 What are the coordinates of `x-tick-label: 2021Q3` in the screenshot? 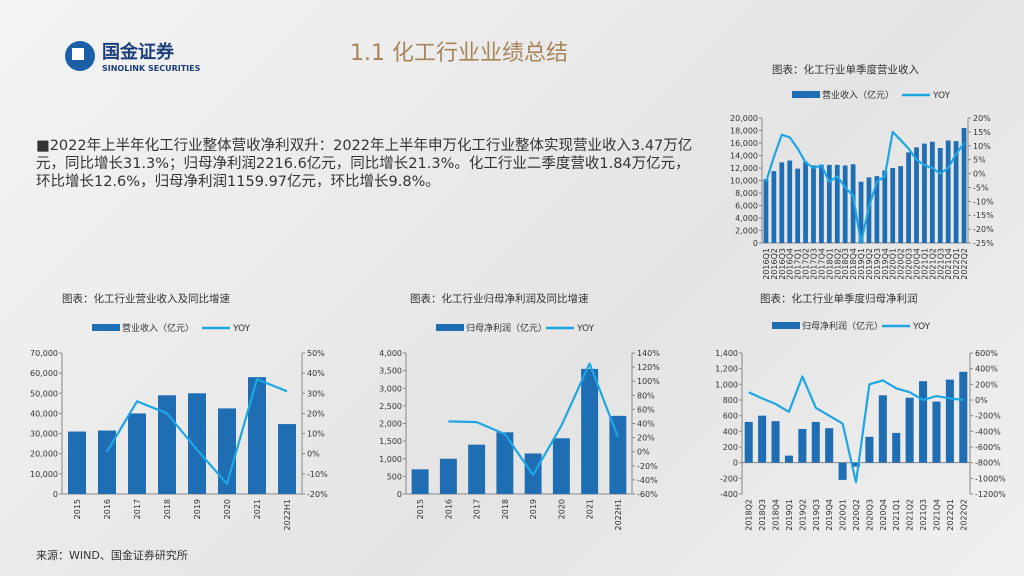 It's located at (940, 264).